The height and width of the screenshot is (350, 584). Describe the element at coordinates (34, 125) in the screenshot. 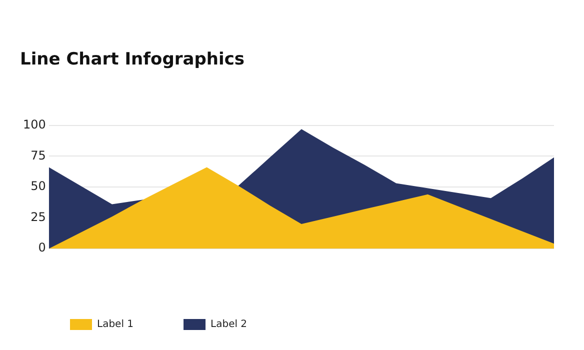

I see `y-tick-label: 100` at that location.